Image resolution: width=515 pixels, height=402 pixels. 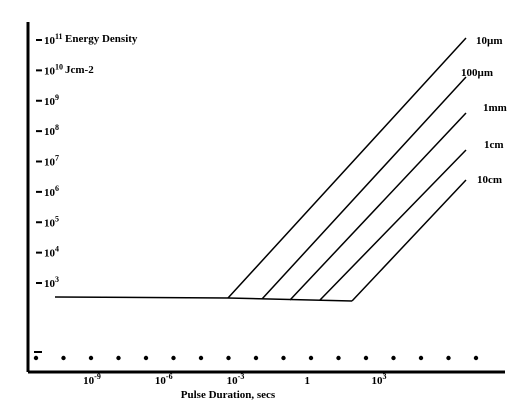 I want to click on x-tick-label: 10⁻⁶, so click(x=164, y=379).